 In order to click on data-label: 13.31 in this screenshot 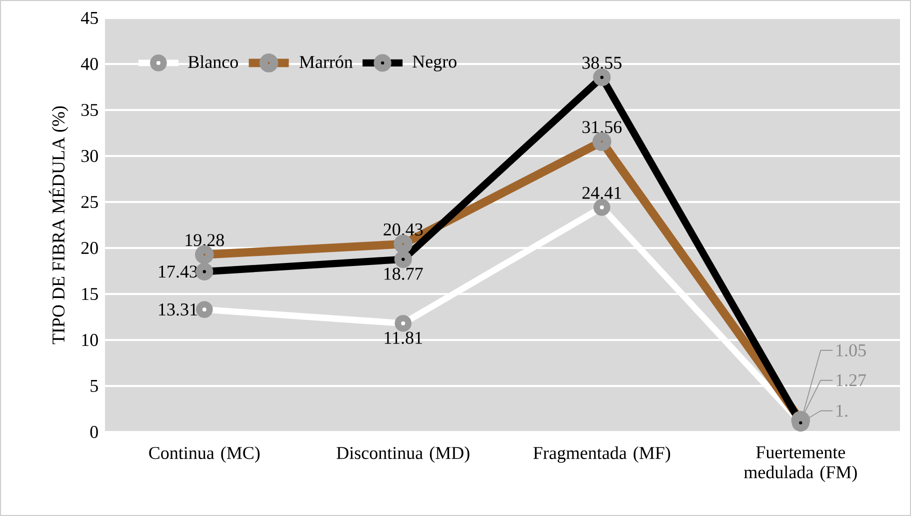, I will do `click(178, 309)`.